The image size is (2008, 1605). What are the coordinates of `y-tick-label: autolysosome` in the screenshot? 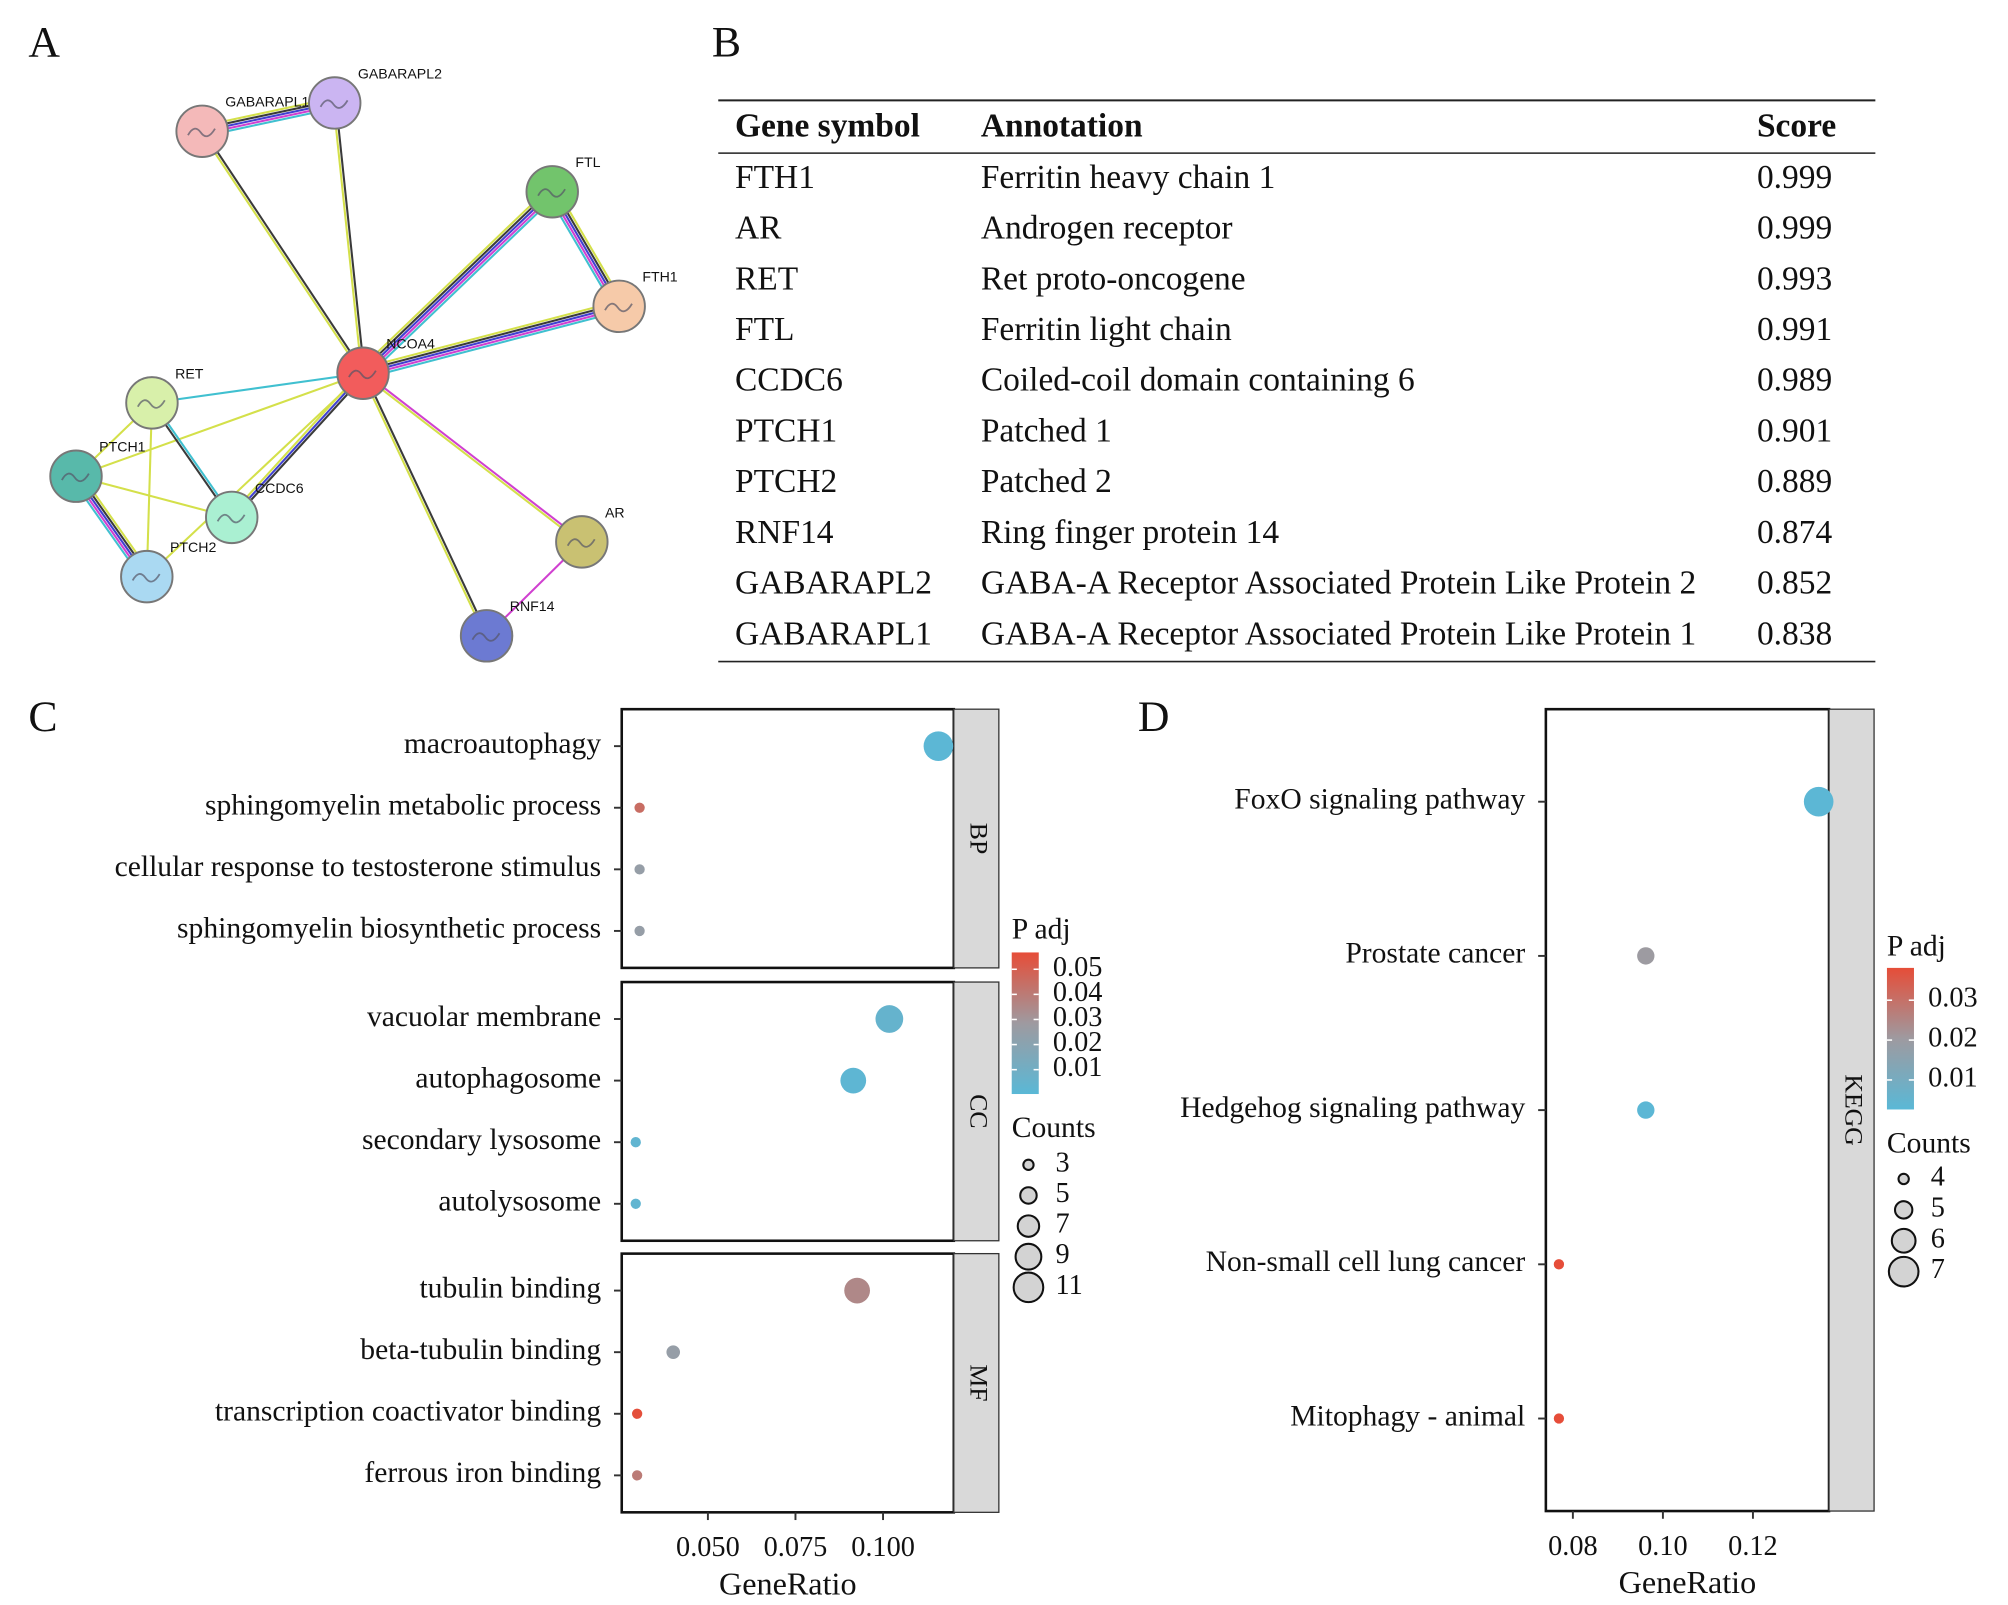 It's located at (519, 1202).